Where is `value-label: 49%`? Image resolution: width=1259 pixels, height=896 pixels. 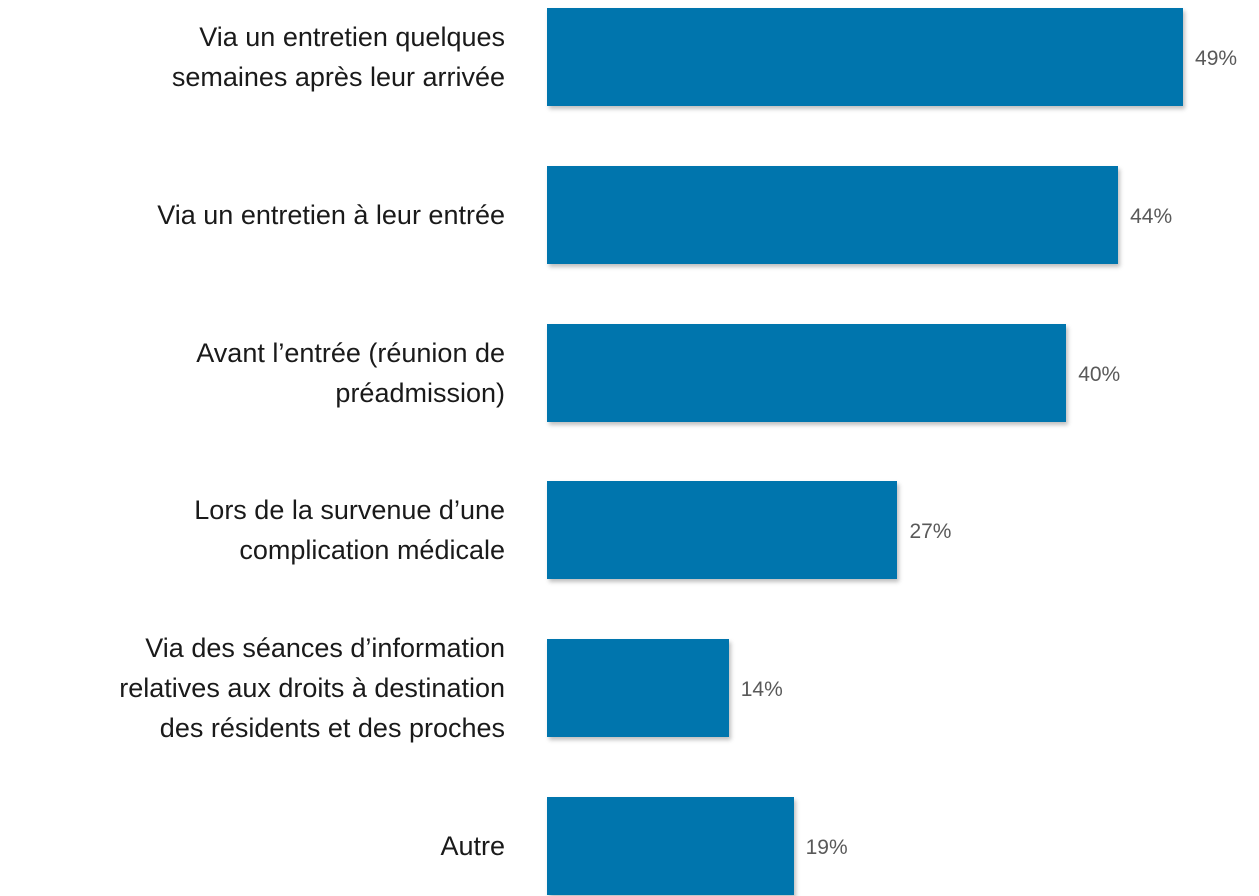
value-label: 49% is located at coordinates (1216, 58).